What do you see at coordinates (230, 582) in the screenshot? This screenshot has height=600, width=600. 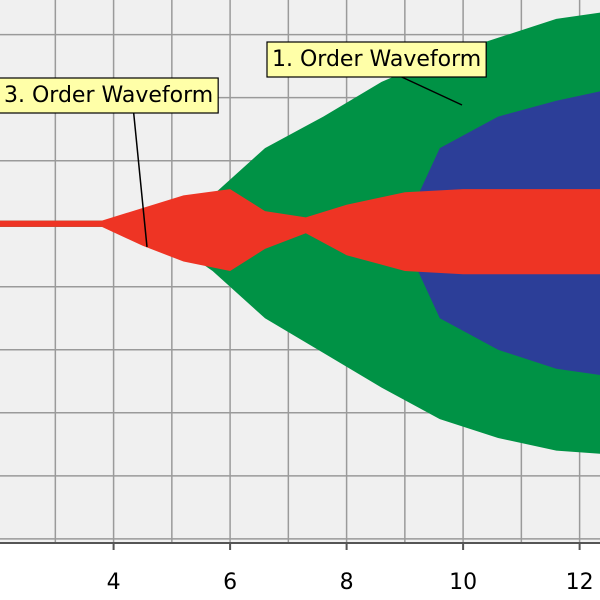 I see `x-tick-label: 6` at bounding box center [230, 582].